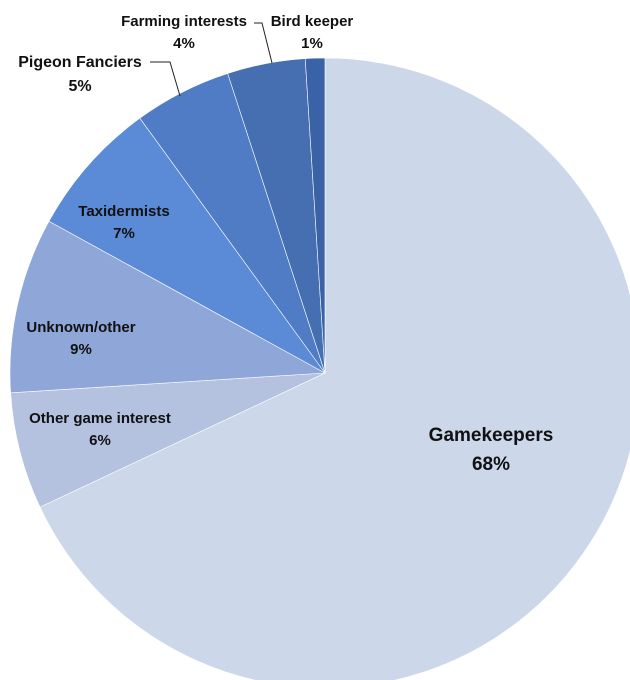  I want to click on slice-label-unknown-other: Unknown/other 9%, so click(80, 338).